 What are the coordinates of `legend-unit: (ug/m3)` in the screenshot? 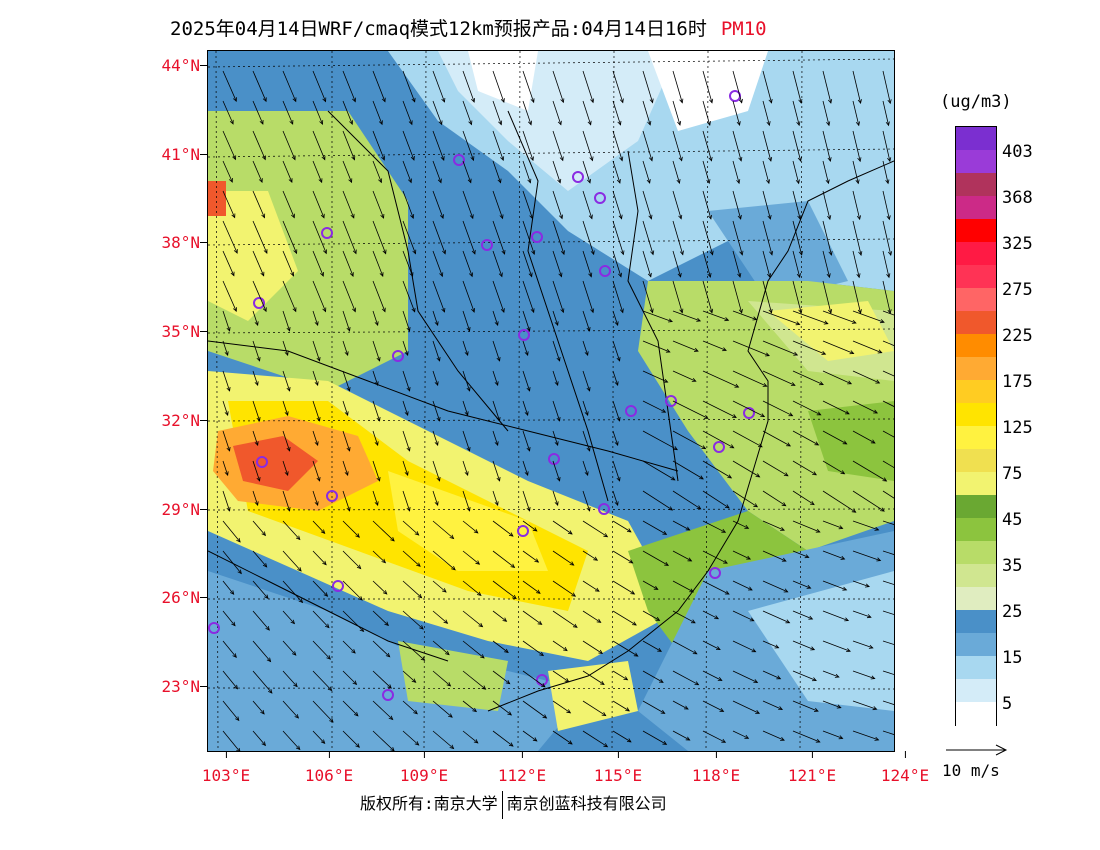 It's located at (976, 102).